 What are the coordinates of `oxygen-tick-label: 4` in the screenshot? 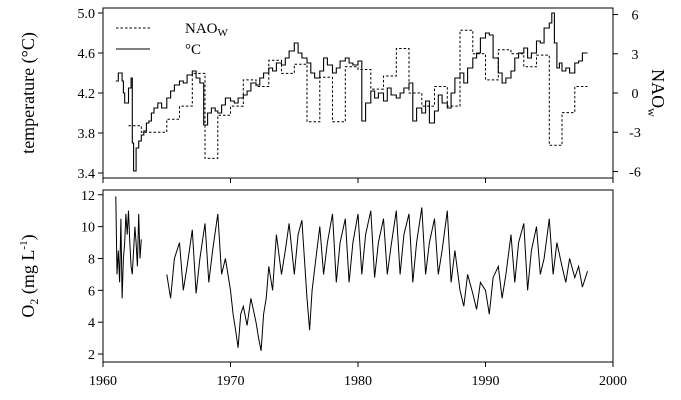 It's located at (91, 323).